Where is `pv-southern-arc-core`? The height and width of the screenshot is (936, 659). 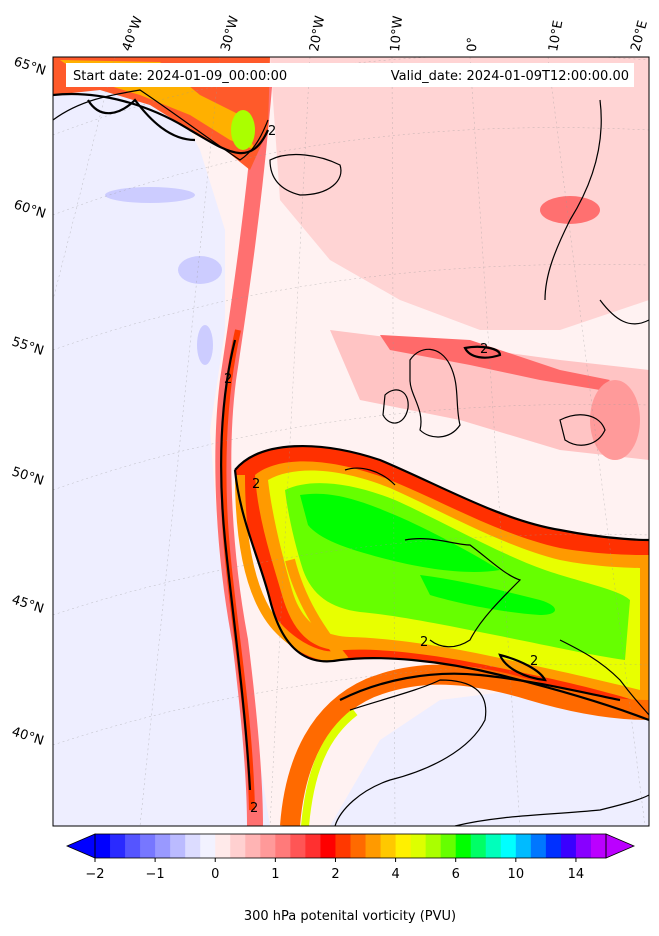
pv-southern-arc-core is located at coordinates (329, 767).